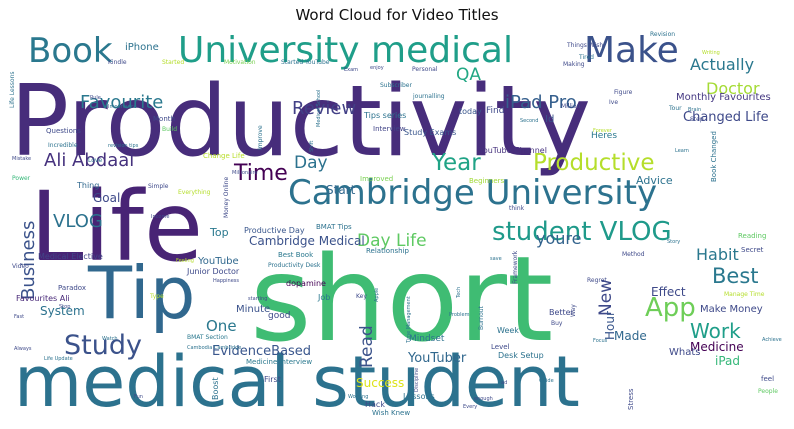  I want to click on cloud-word: iPad, so click(727, 361).